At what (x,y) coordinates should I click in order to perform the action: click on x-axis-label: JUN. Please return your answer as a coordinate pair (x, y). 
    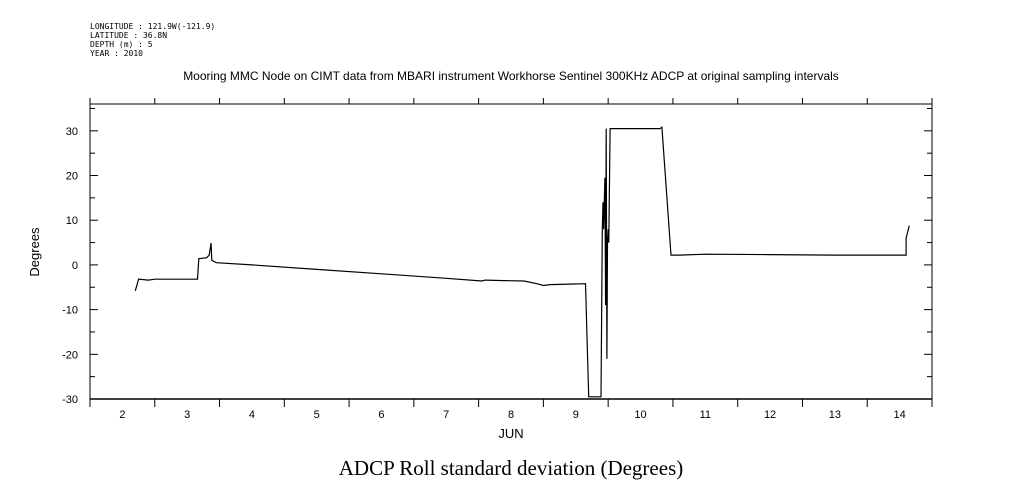
    Looking at the image, I should click on (510, 433).